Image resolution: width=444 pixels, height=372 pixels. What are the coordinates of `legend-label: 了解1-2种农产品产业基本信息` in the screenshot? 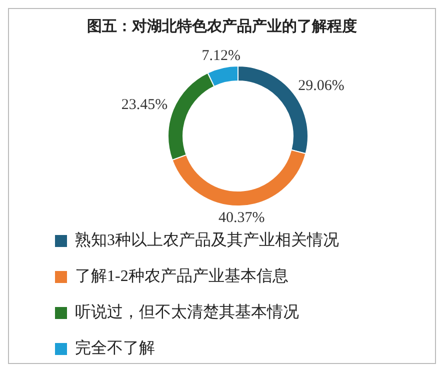 It's located at (181, 276).